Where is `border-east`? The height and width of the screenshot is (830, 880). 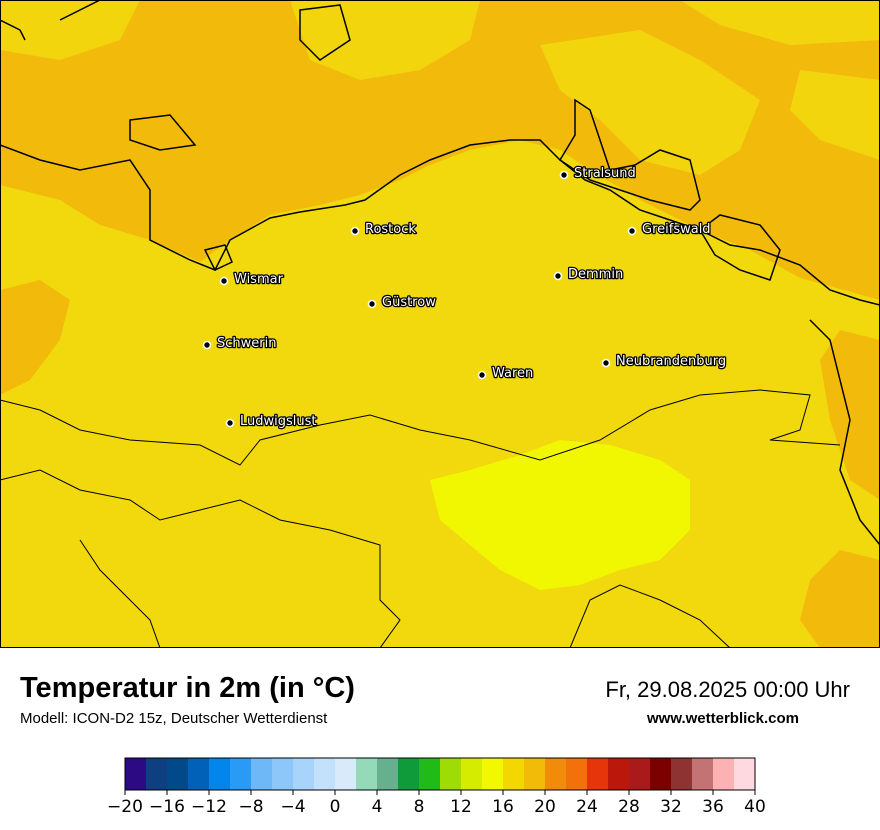 border-east is located at coordinates (844, 432).